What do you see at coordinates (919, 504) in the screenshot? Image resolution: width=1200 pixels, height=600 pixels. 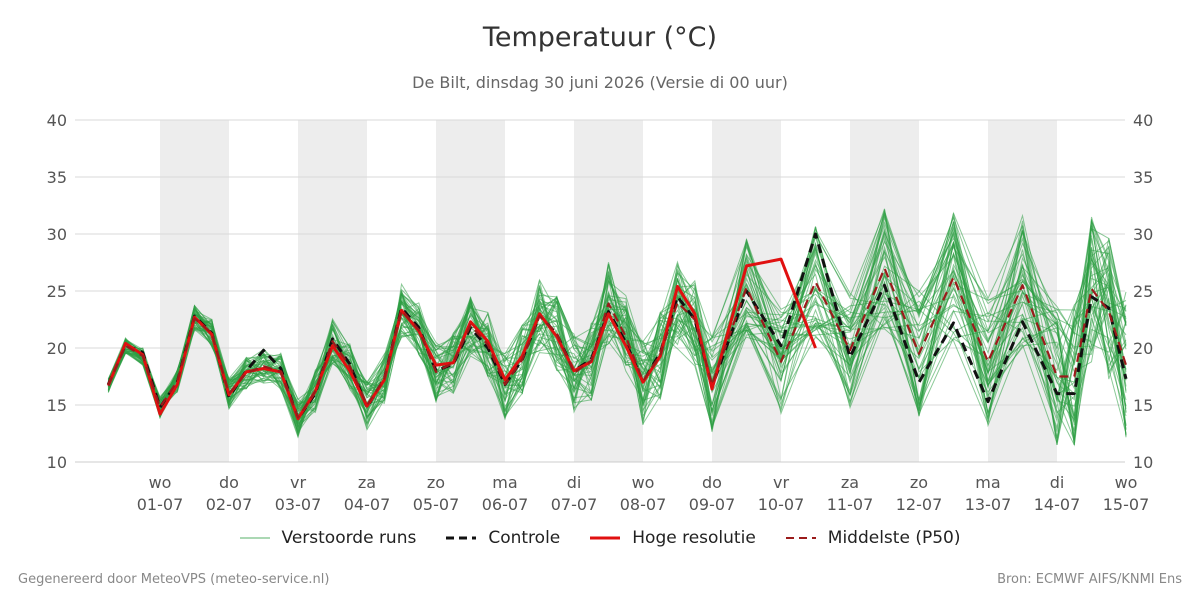 I see `x-tick-date: 12-07` at bounding box center [919, 504].